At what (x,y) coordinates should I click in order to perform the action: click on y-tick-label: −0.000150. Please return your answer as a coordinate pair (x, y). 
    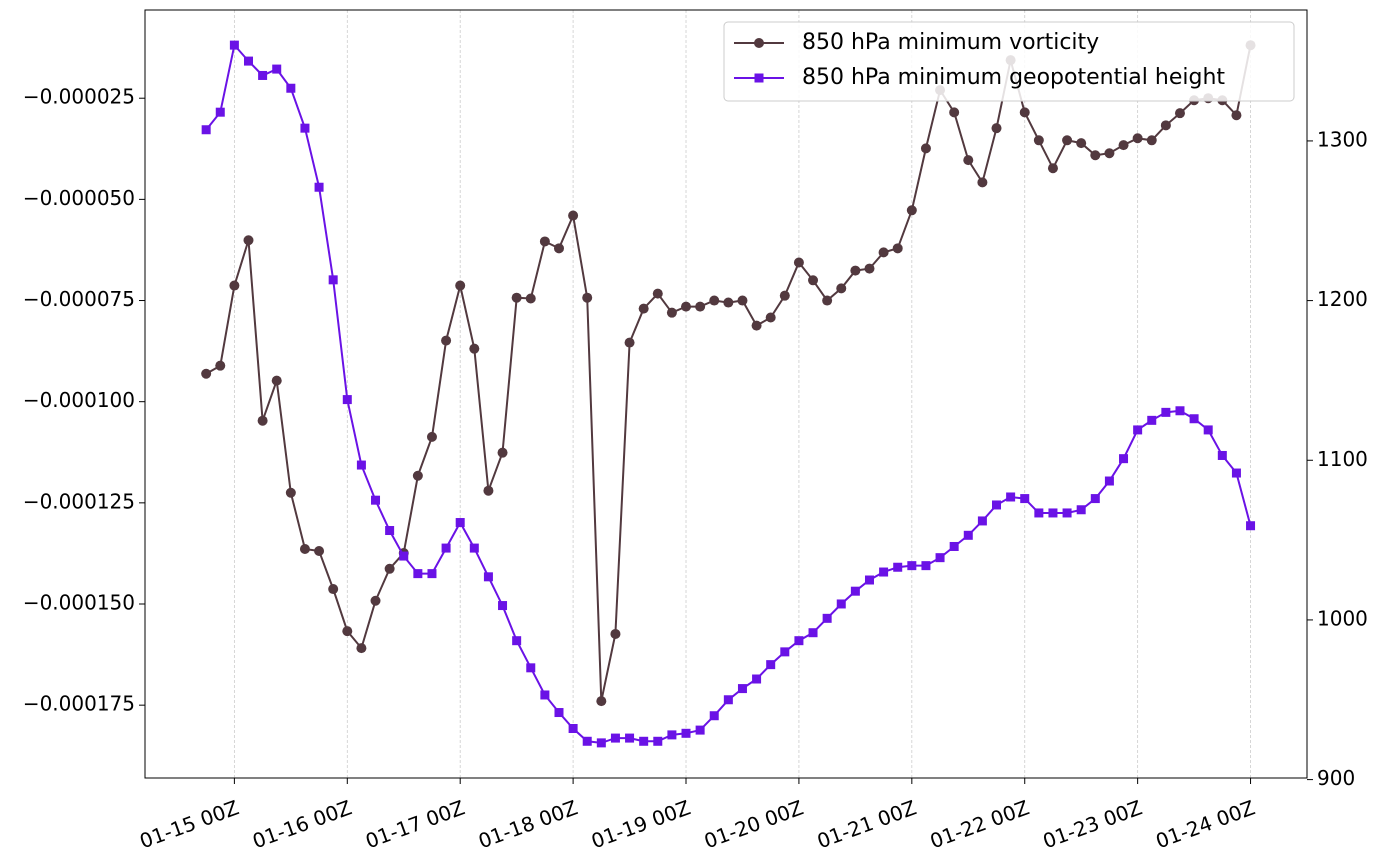
    Looking at the image, I should click on (79, 603).